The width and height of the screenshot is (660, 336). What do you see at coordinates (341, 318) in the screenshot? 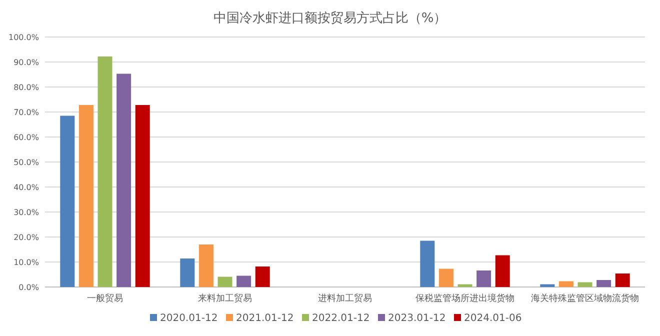
I see `legend-label: 2022.01-12` at bounding box center [341, 318].